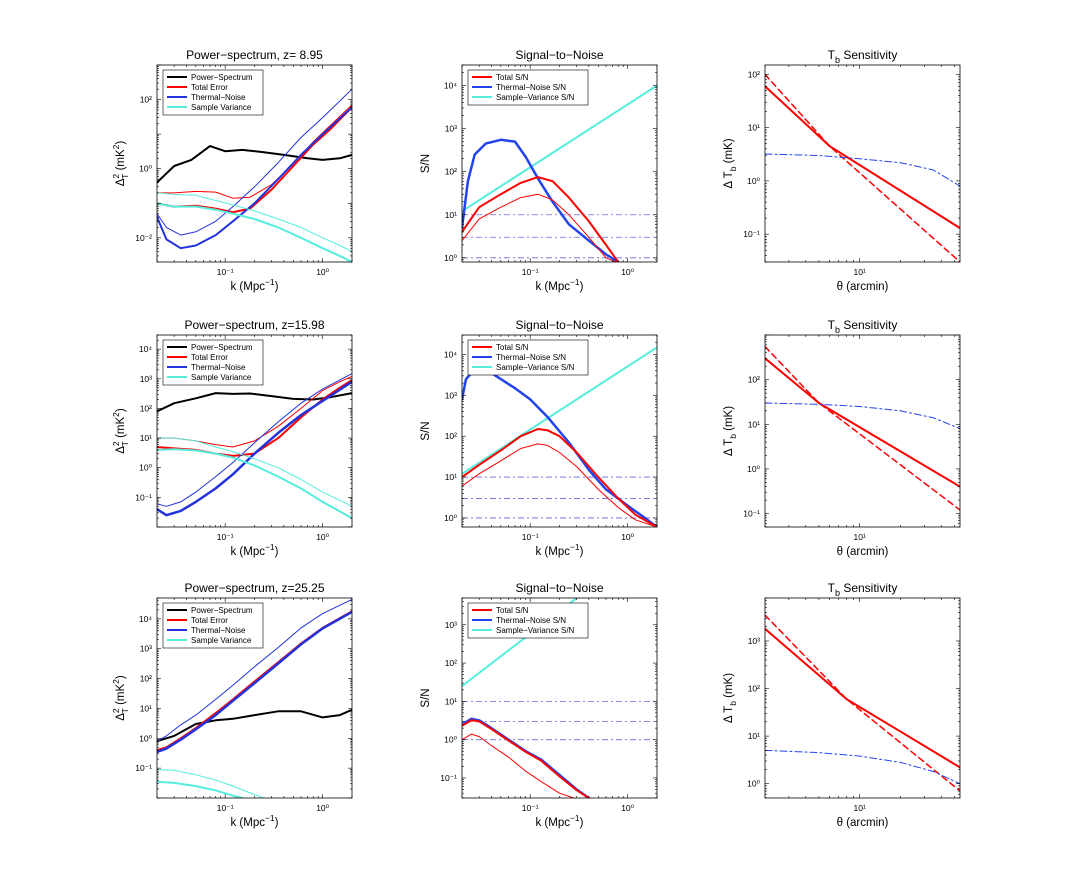 This screenshot has width=1080, height=896. Describe the element at coordinates (559, 588) in the screenshot. I see `chart-title: Signal−to−Noise` at that location.